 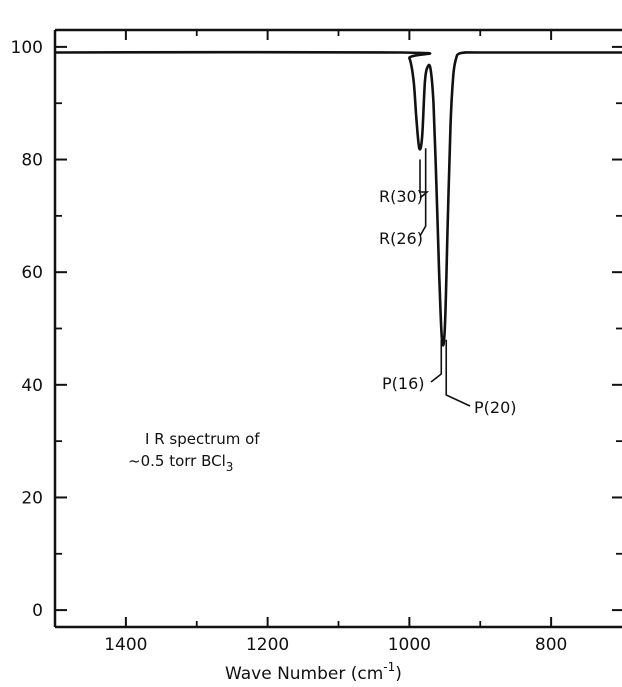 I want to click on y-tick-label: 20, so click(x=32, y=498).